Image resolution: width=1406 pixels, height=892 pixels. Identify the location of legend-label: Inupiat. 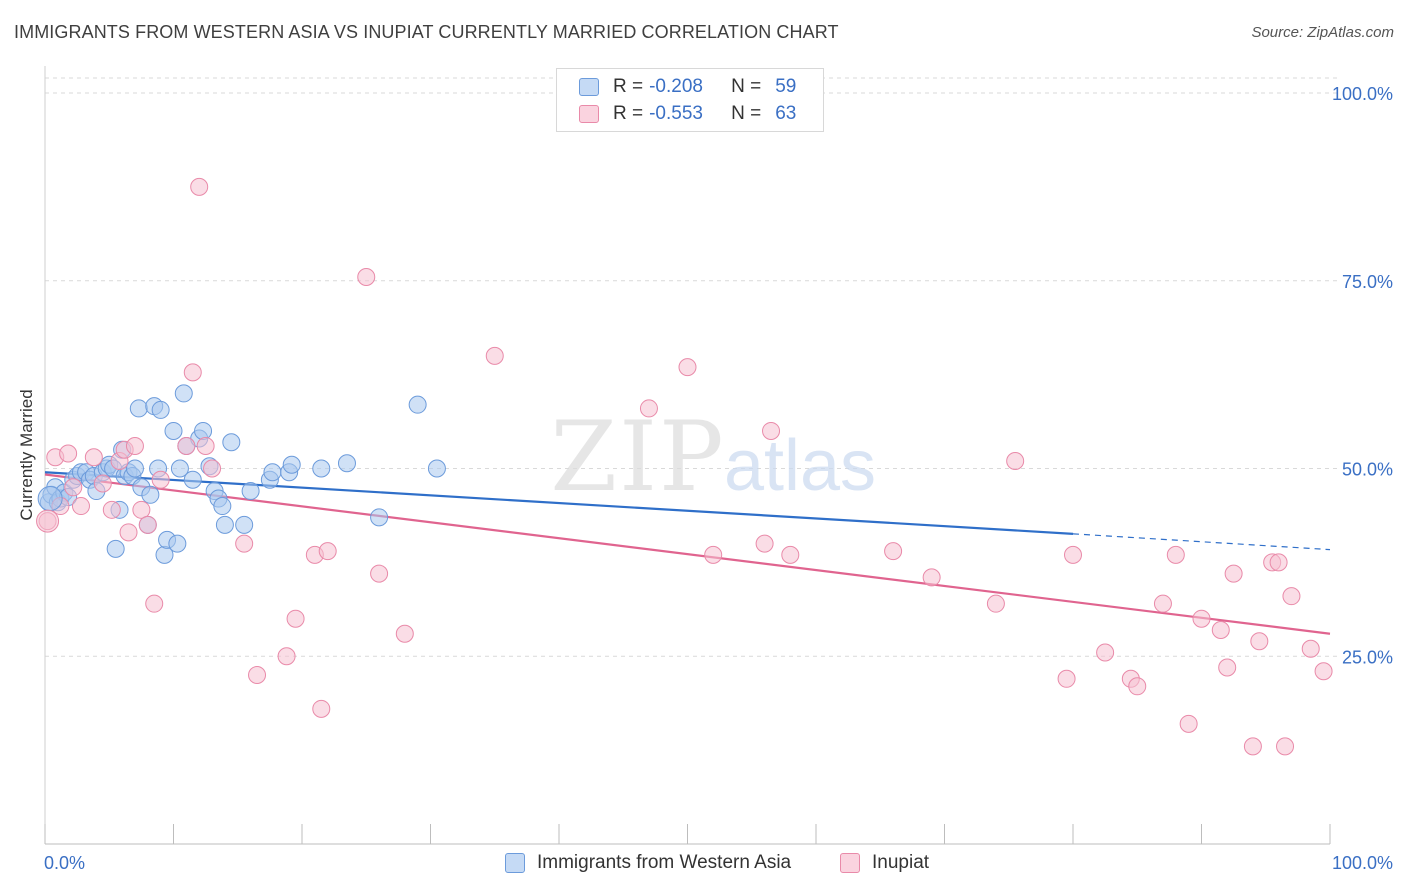
(901, 862).